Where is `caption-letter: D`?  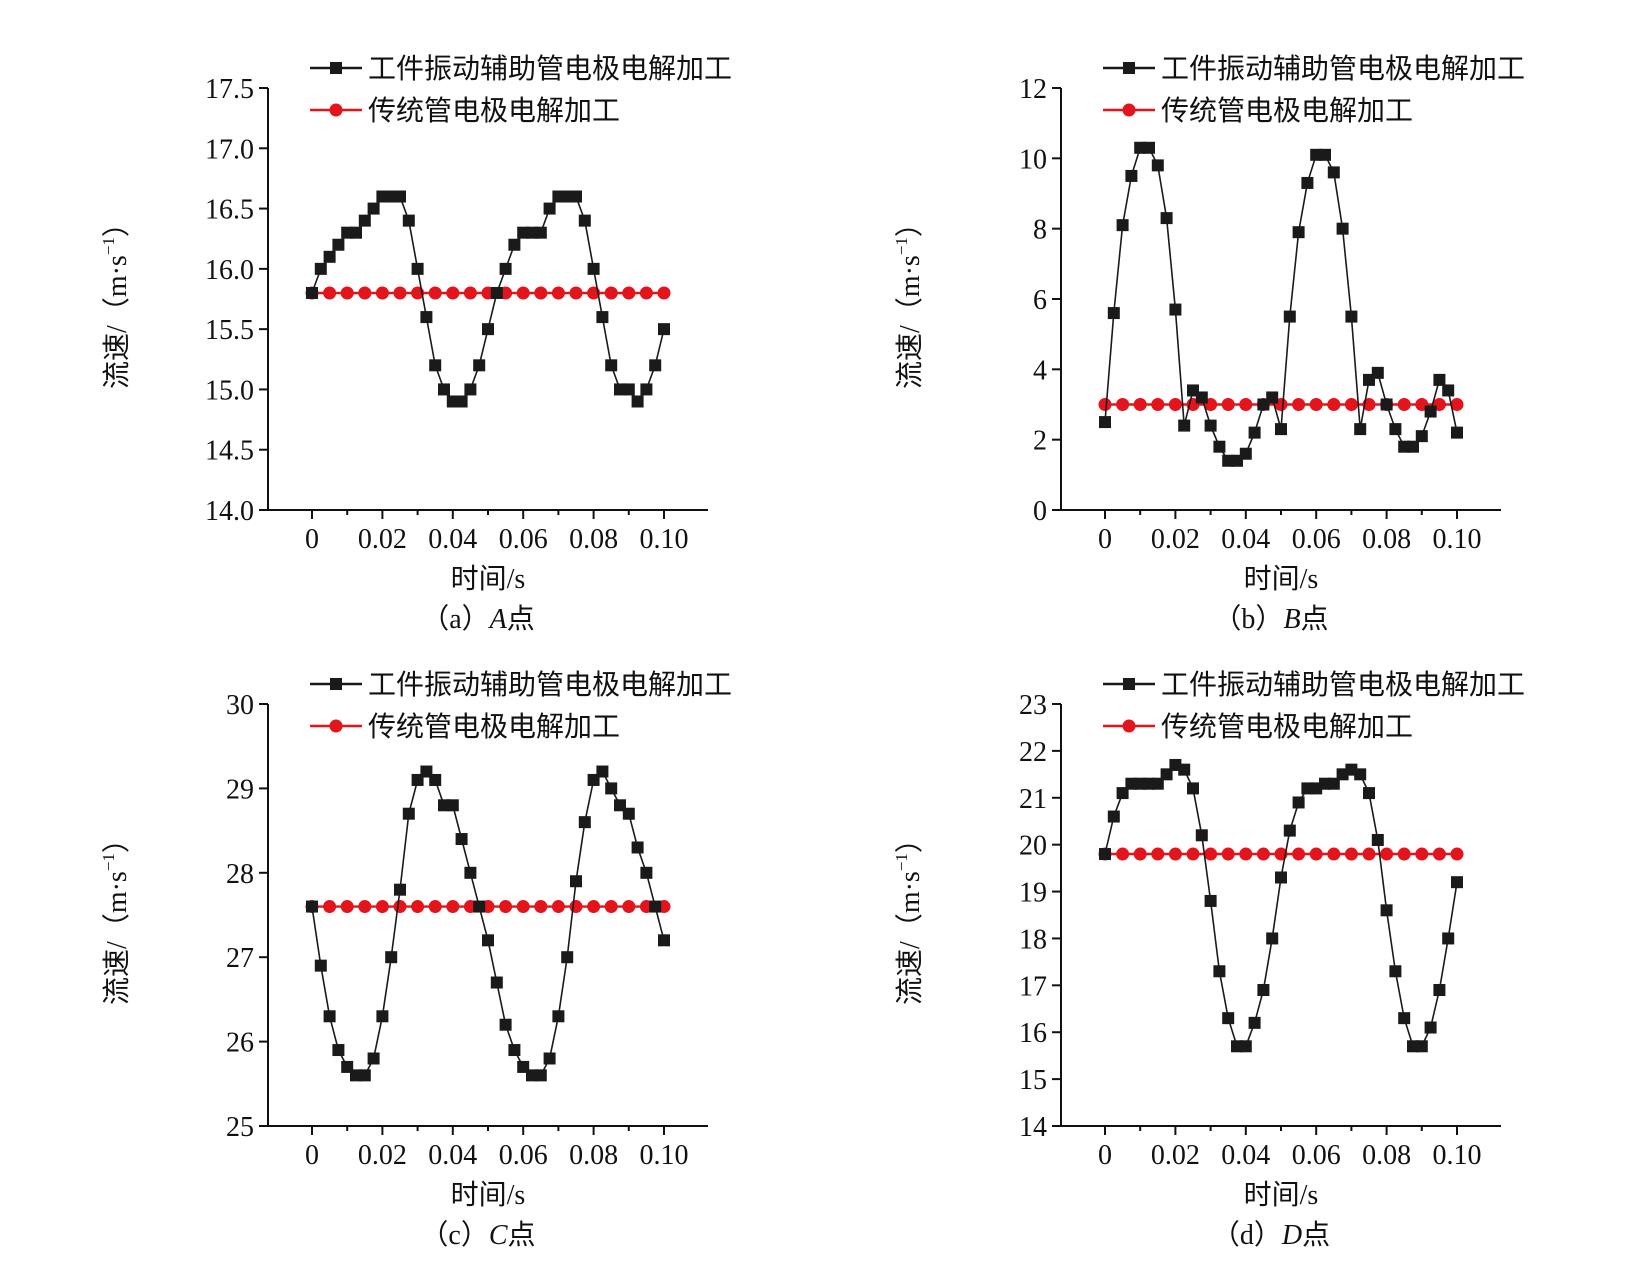 caption-letter: D is located at coordinates (1291, 1235).